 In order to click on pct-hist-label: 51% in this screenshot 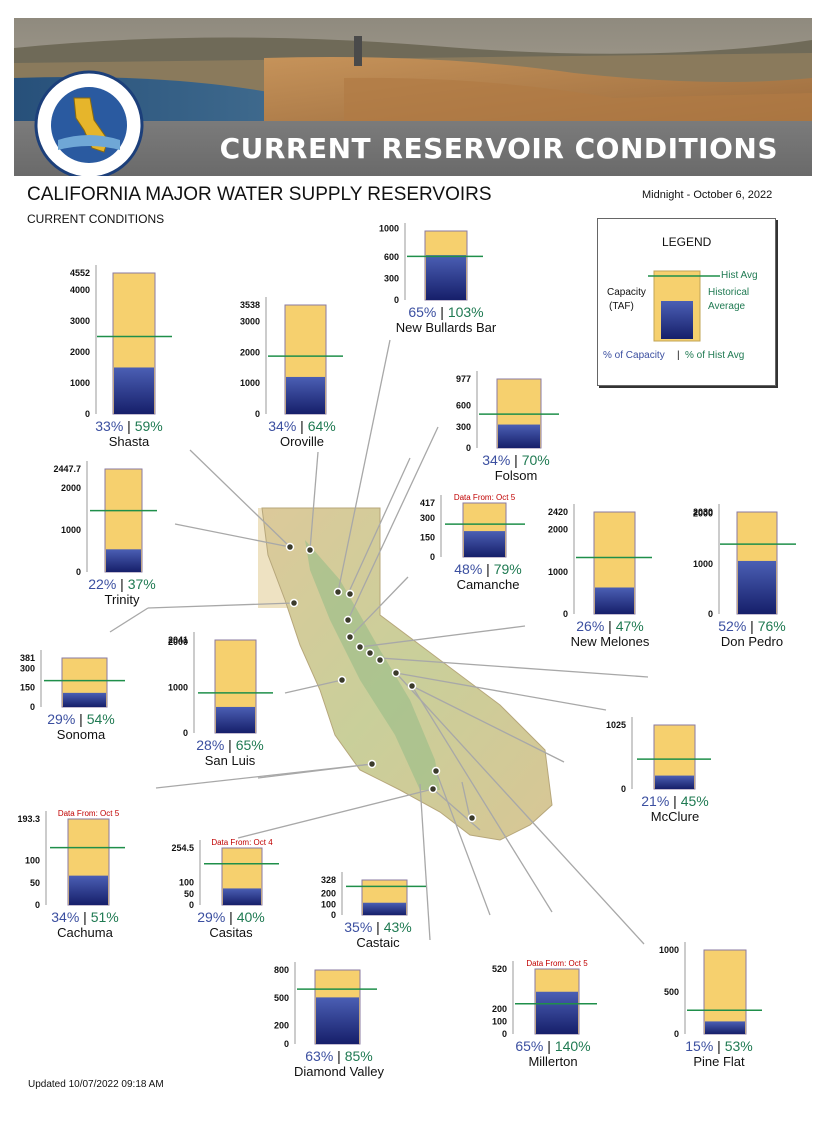, I will do `click(105, 917)`.